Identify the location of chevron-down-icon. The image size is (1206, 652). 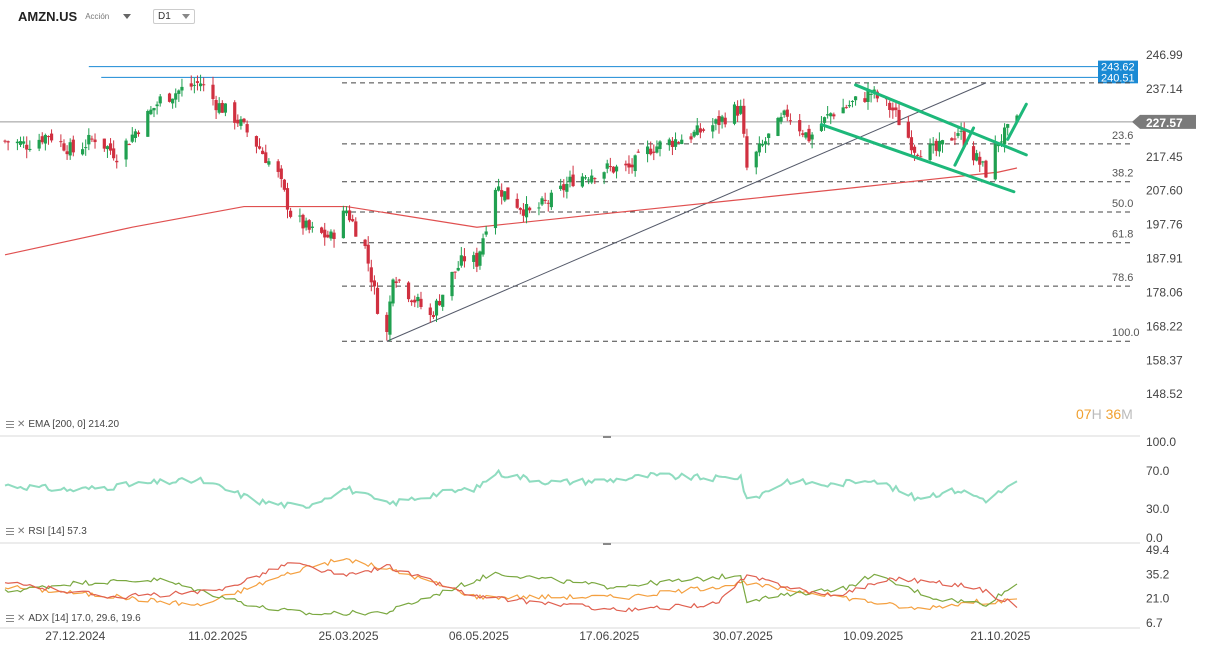
(186, 16).